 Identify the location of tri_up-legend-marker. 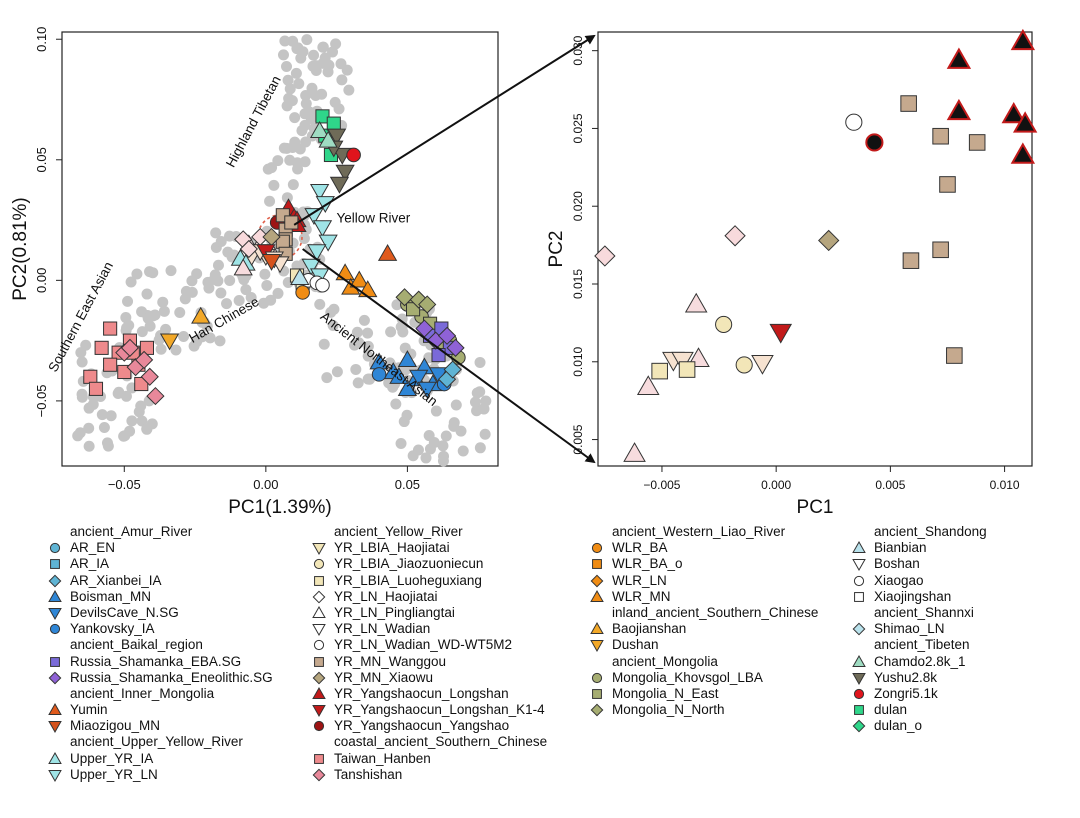
(319, 693).